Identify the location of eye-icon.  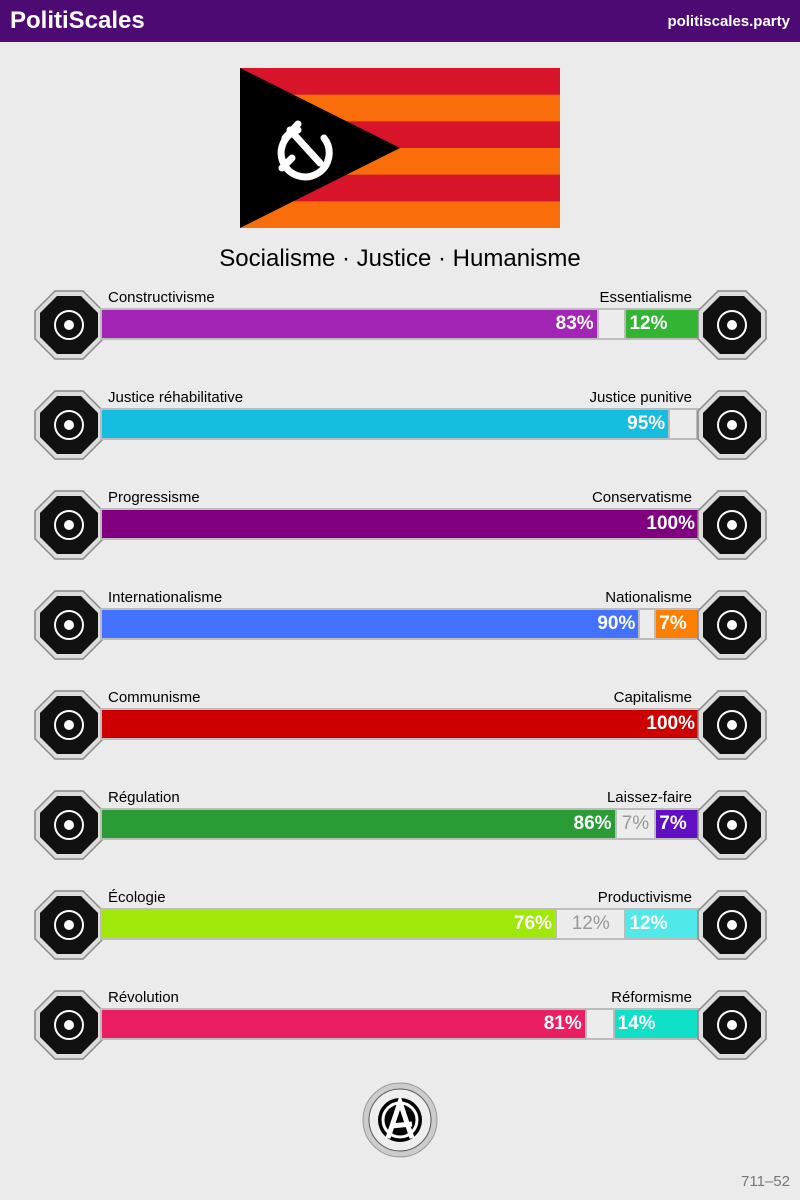
(69, 325).